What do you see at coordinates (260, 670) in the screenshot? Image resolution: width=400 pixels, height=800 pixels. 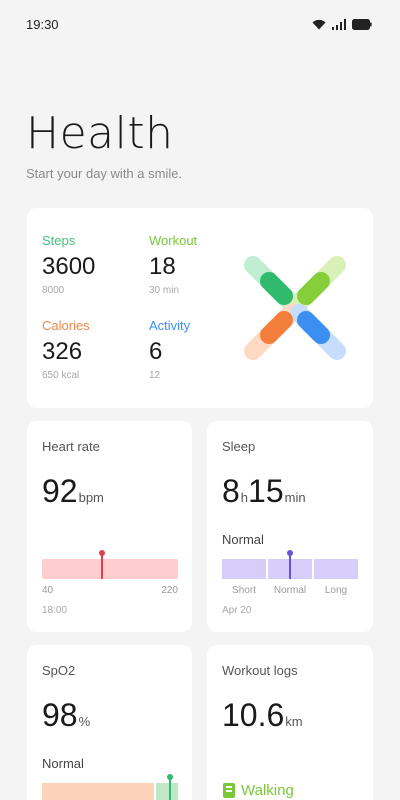 I see `workout-logs-title: Workout logs` at bounding box center [260, 670].